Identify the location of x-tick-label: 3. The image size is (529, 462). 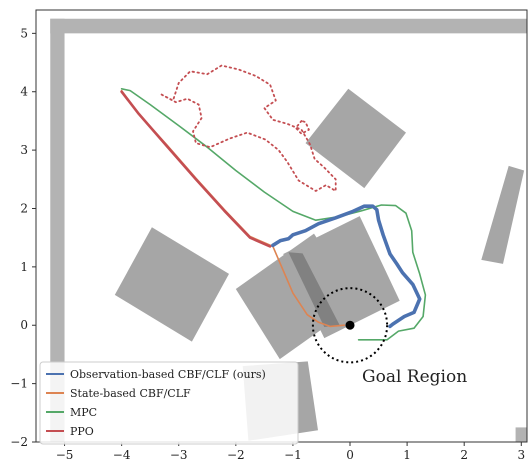
(521, 455).